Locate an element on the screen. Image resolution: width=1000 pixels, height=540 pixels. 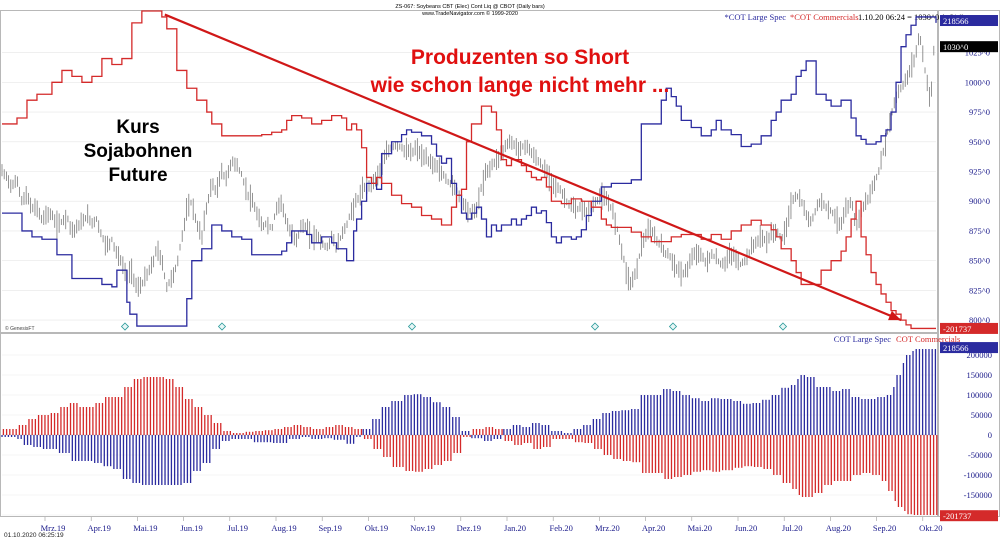
trend-arrow-head is located at coordinates (895, 315).